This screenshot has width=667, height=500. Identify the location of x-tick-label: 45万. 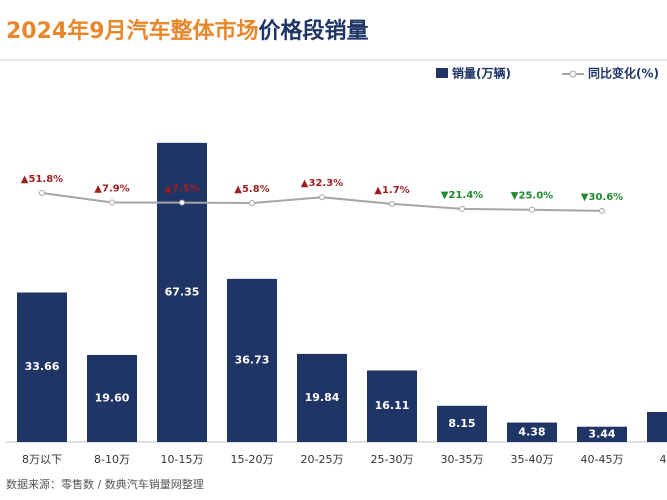
(663, 459).